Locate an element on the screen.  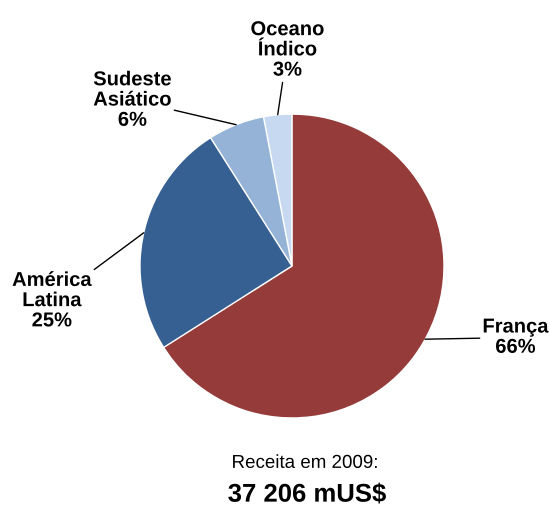
slice-label: Oceano Índico is located at coordinates (287, 38).